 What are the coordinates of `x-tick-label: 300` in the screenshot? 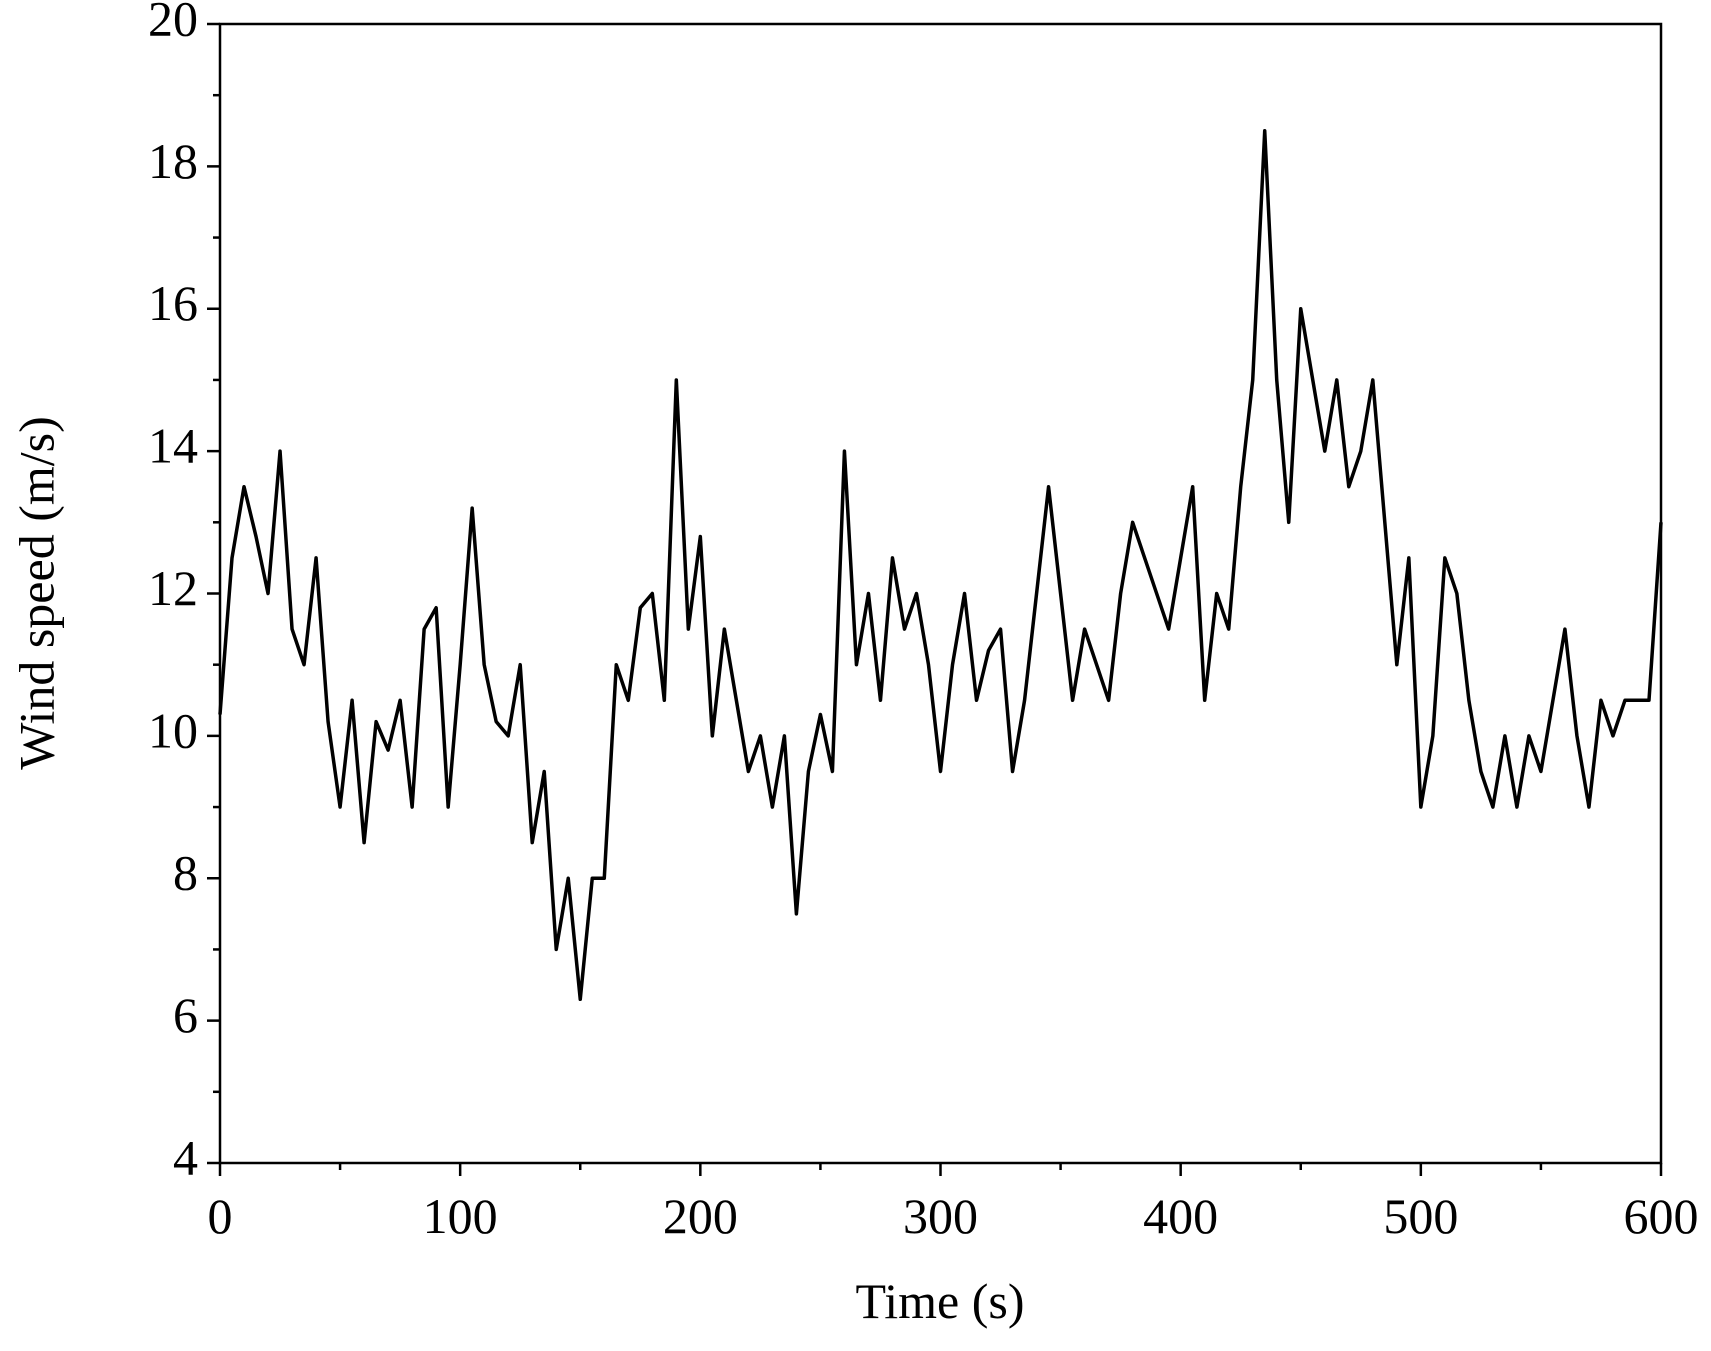 It's located at (940, 1216).